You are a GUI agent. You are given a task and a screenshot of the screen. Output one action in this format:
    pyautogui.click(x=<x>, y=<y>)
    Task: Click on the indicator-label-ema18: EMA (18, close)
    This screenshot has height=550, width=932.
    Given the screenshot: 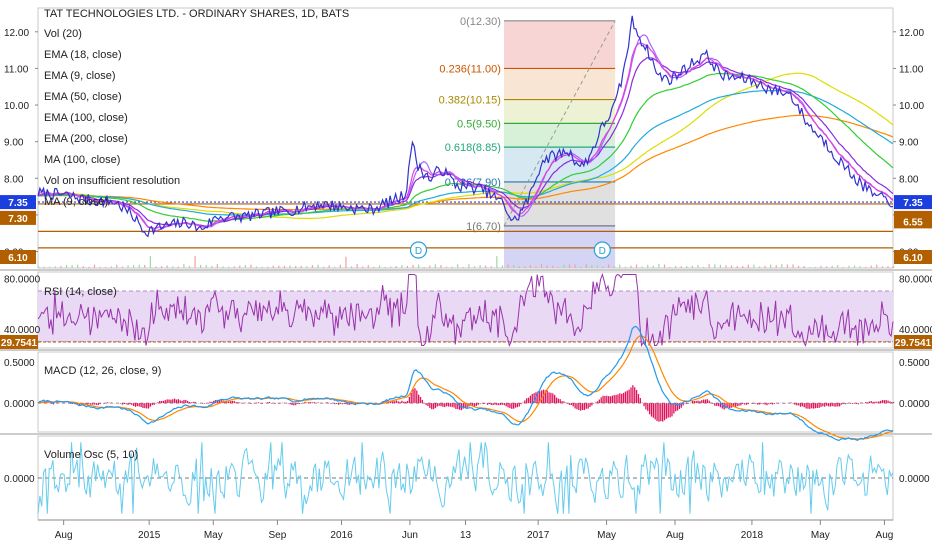 What is the action you would take?
    pyautogui.click(x=83, y=55)
    